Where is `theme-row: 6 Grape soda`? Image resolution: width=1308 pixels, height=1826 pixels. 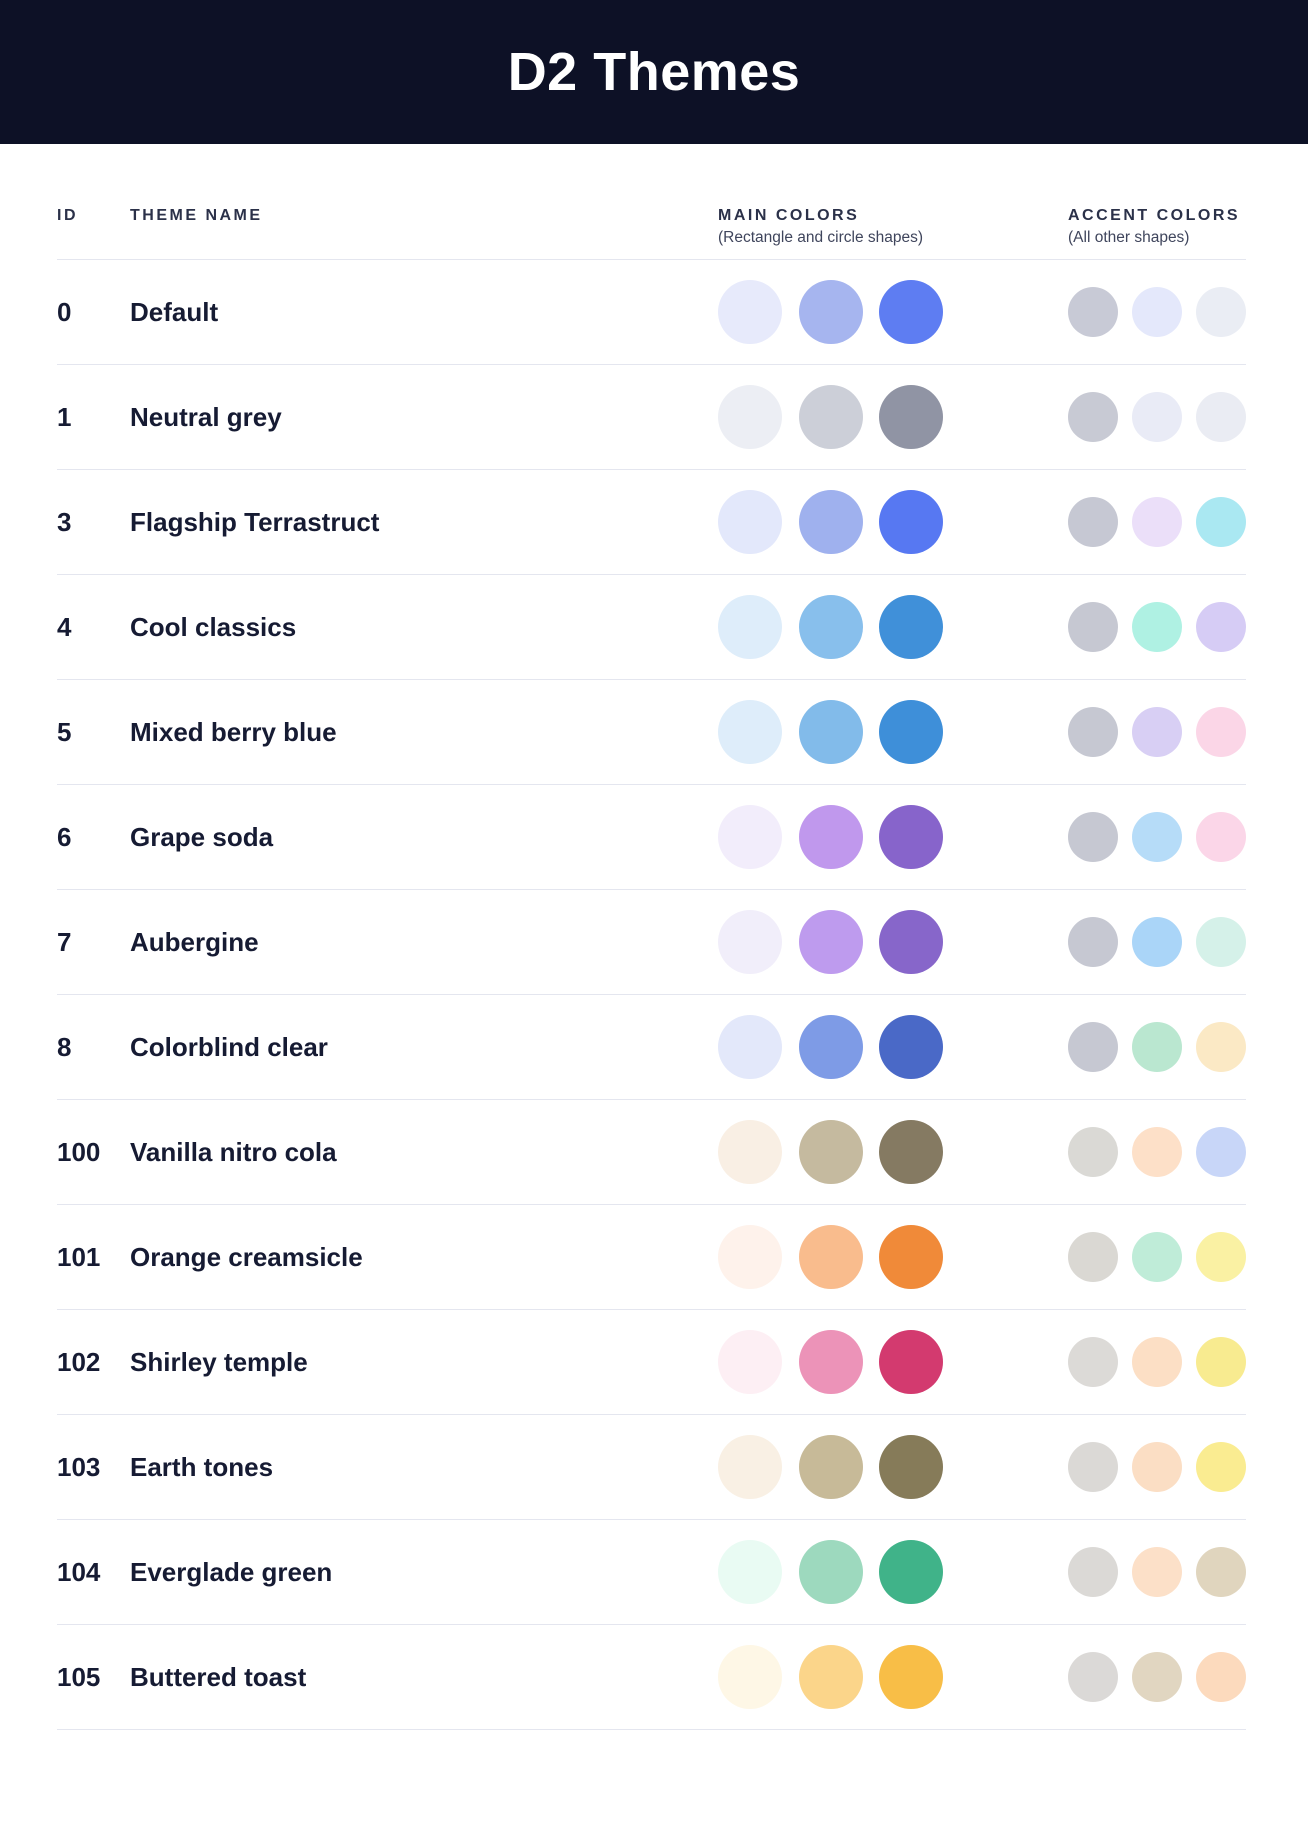 theme-row: 6 Grape soda is located at coordinates (651, 838).